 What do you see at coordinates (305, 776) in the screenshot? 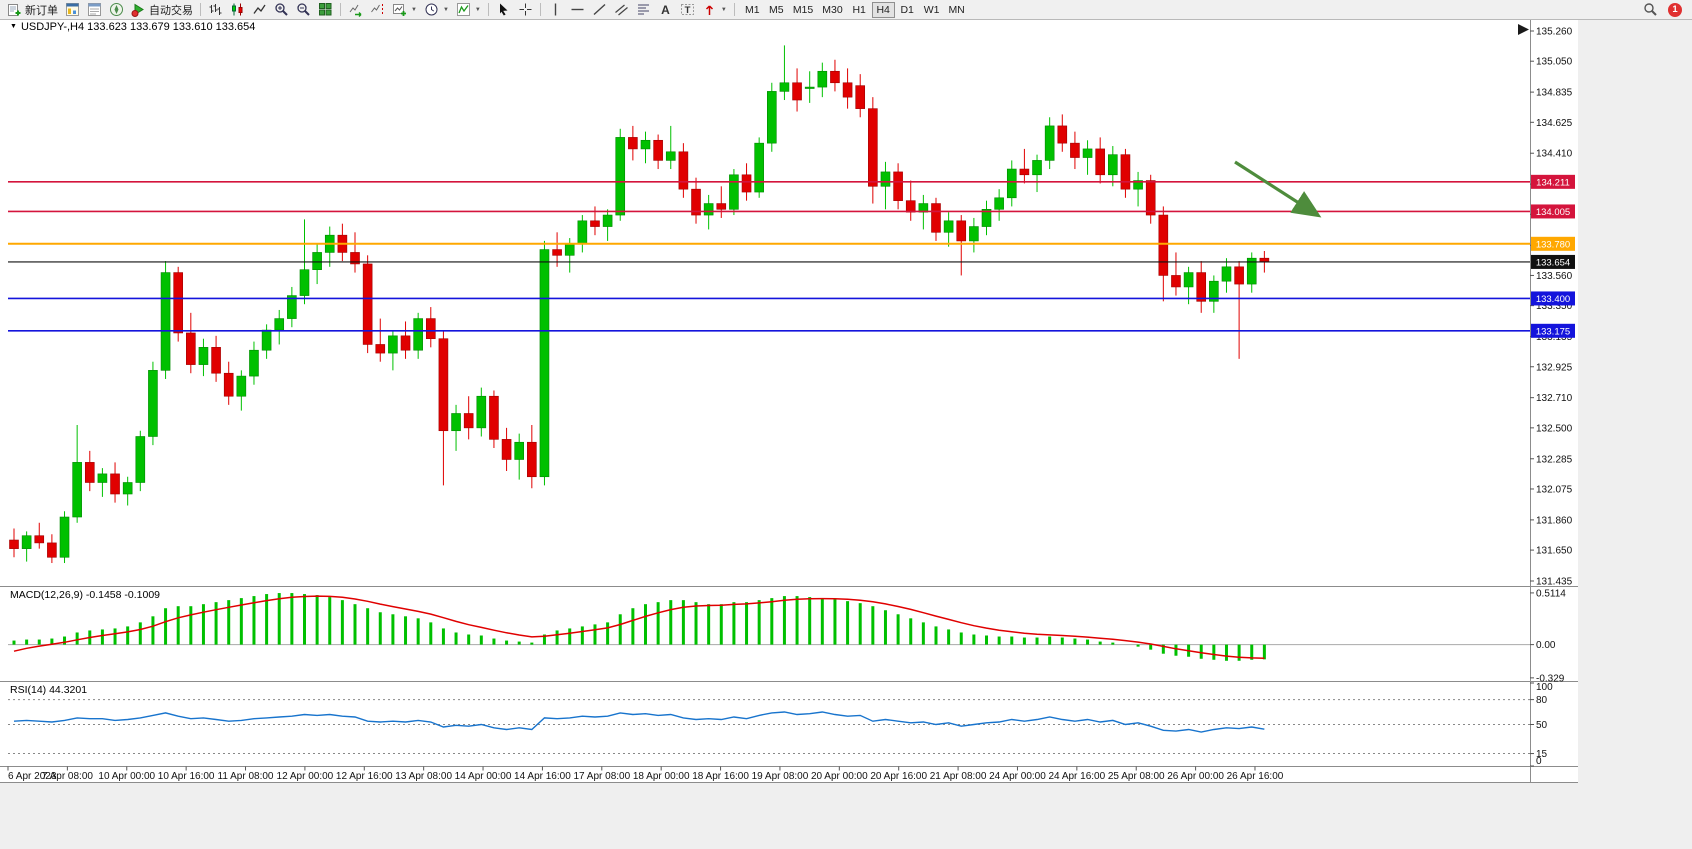
I see `time-axis-label: 12 Apr 00:00` at bounding box center [305, 776].